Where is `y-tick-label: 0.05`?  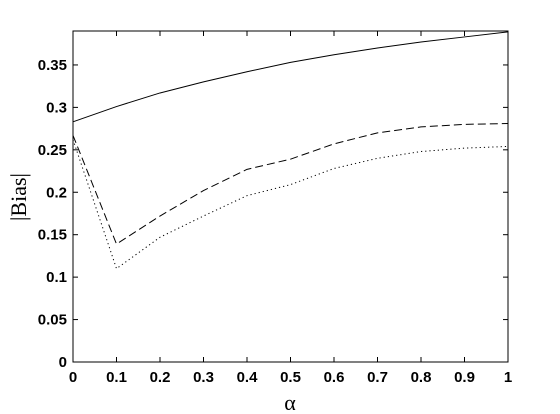
y-tick-label: 0.05 is located at coordinates (52, 320).